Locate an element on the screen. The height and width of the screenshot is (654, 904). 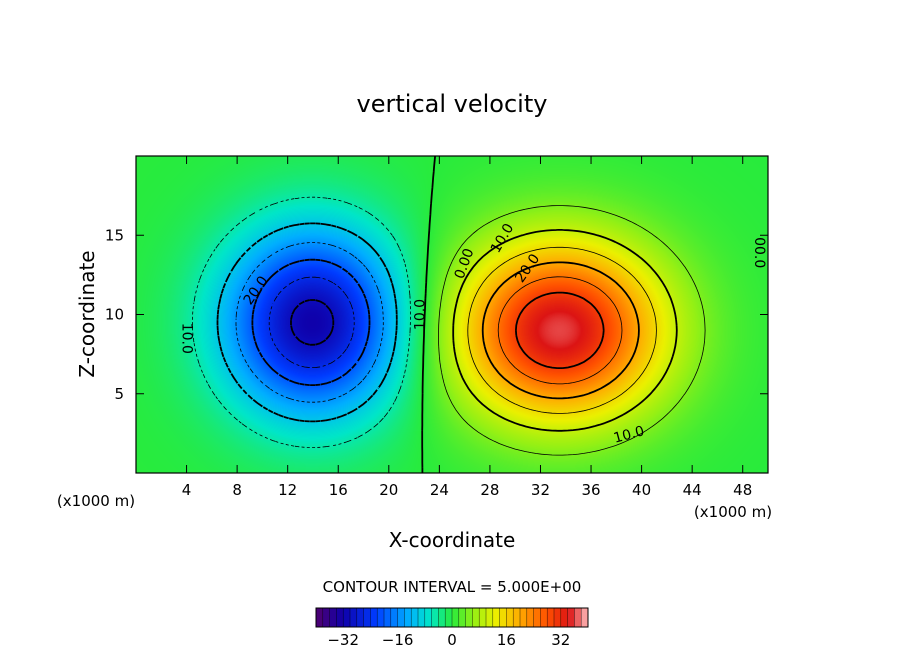
x-tick-label: 4 is located at coordinates (187, 490).